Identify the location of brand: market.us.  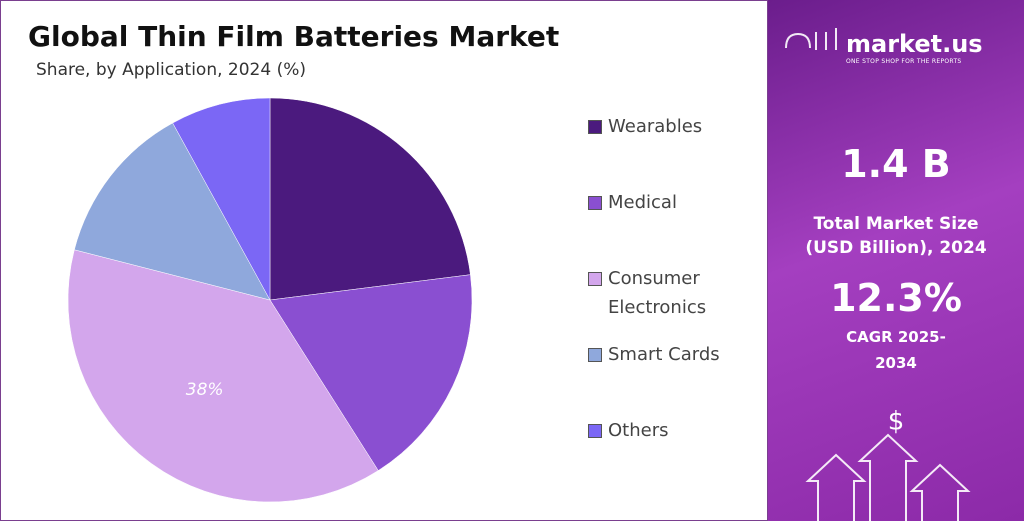
(914, 44).